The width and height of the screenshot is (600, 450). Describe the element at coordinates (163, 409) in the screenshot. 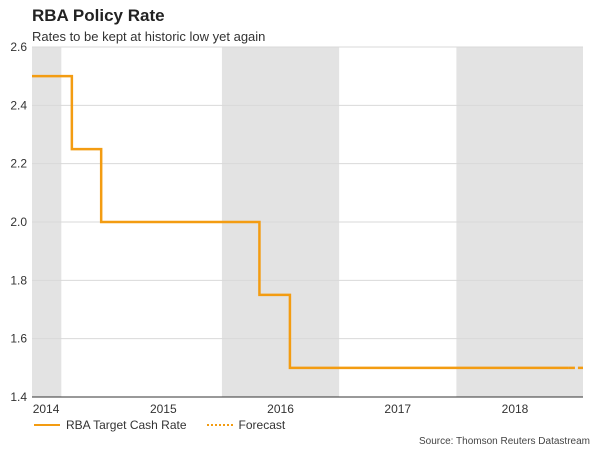

I see `x-tick-label: 2015` at that location.